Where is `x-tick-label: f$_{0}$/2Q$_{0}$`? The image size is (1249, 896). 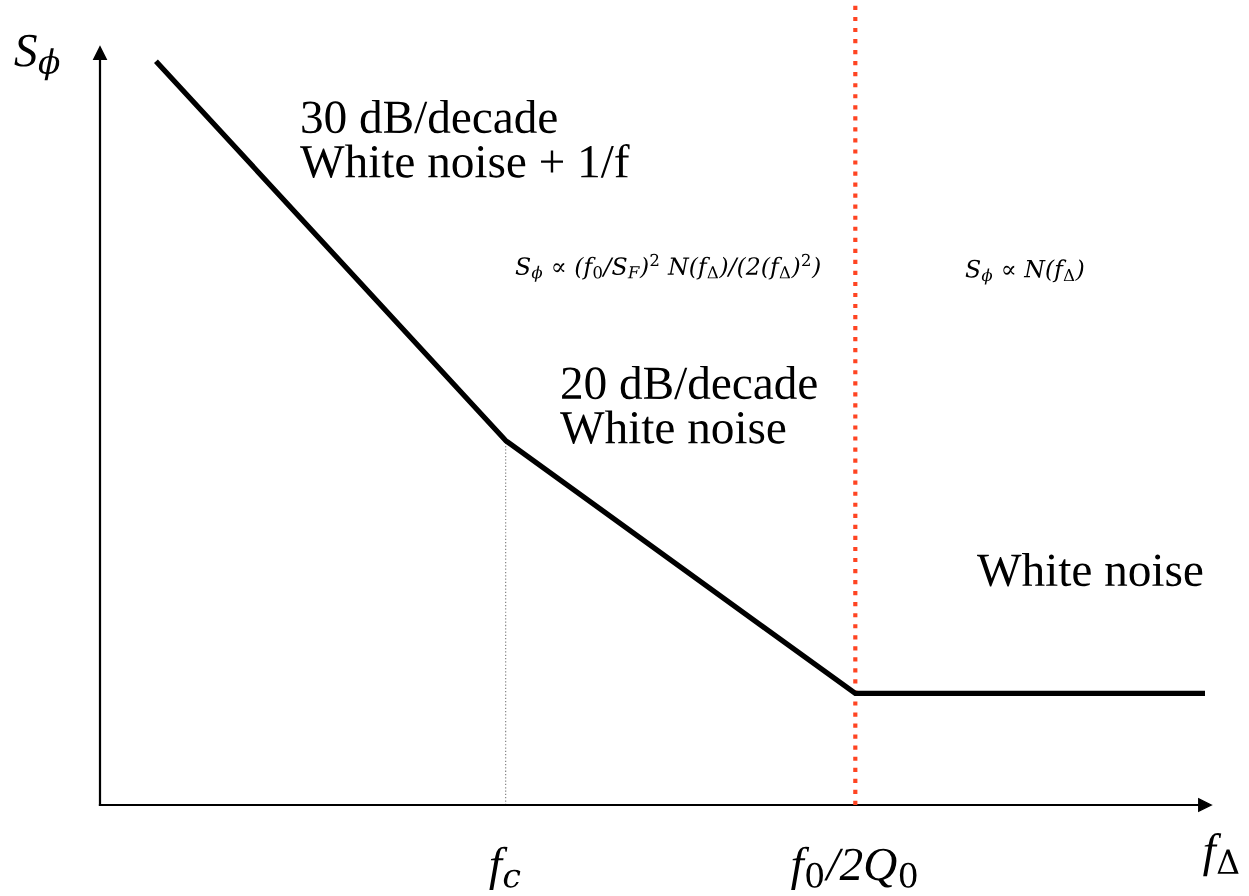
x-tick-label: f$_{0}$/2Q$_{0}$ is located at coordinates (854, 868).